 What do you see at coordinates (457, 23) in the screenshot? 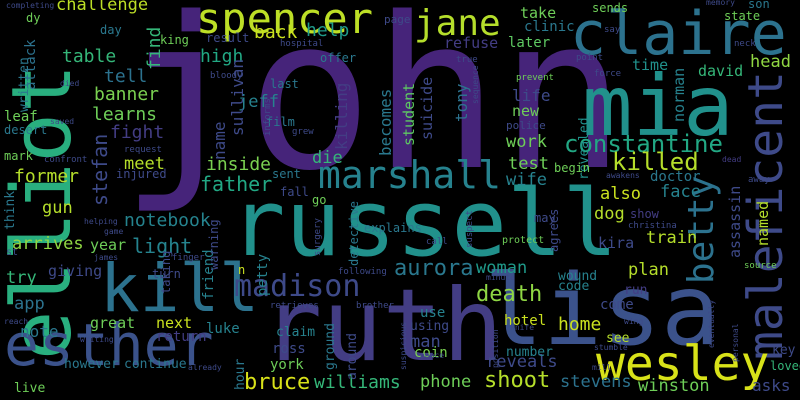
I see `word: jane` at bounding box center [457, 23].